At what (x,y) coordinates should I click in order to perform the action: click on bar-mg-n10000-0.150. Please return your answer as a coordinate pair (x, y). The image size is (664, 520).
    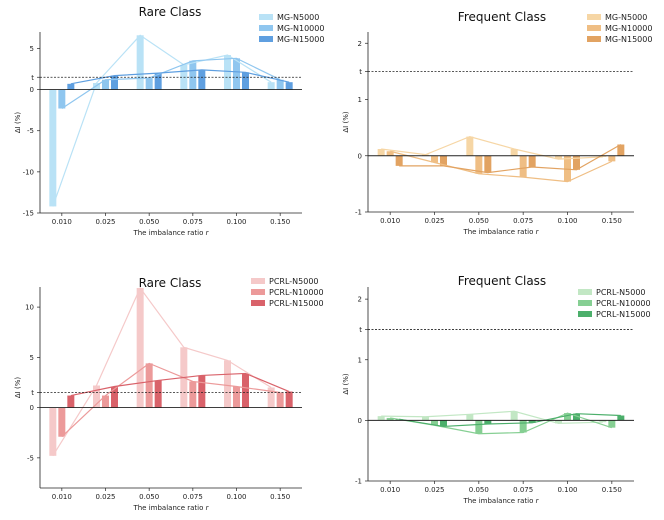
    Looking at the image, I should click on (280, 84).